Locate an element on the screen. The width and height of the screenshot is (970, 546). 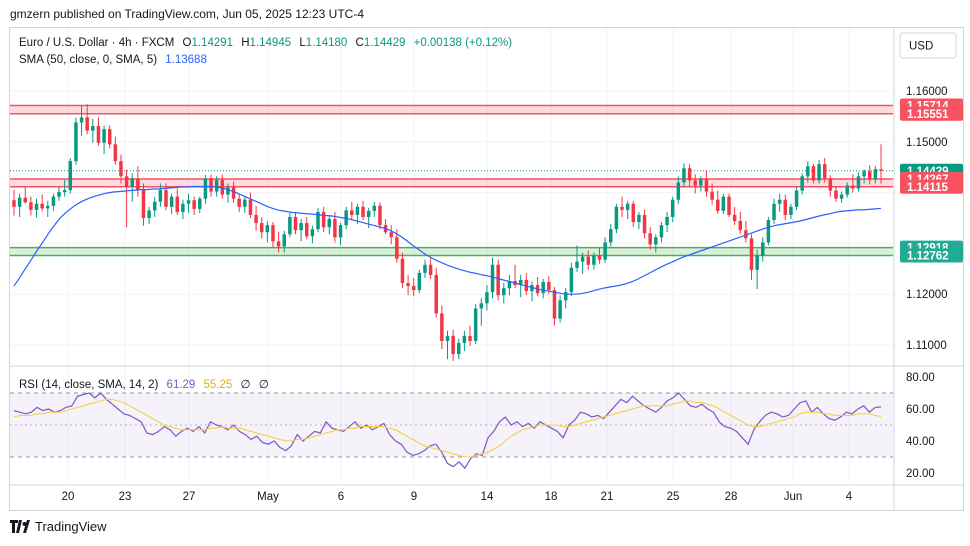
time-tick-label: 25 is located at coordinates (673, 497).